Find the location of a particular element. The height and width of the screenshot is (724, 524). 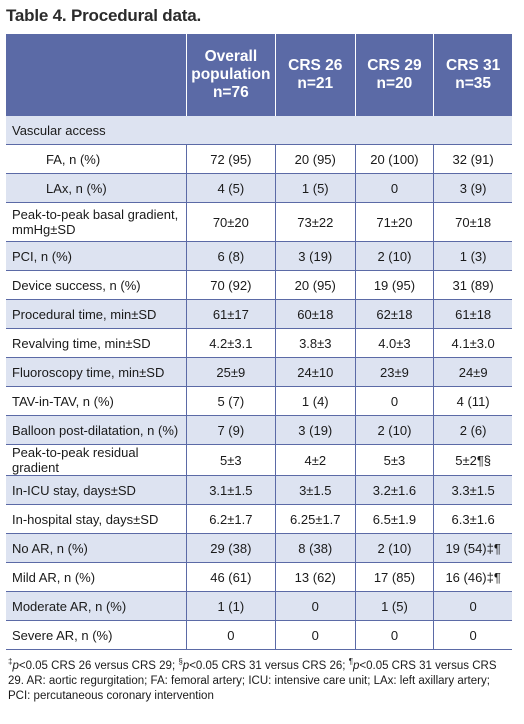

table-cell: 24±9 is located at coordinates (472, 372).